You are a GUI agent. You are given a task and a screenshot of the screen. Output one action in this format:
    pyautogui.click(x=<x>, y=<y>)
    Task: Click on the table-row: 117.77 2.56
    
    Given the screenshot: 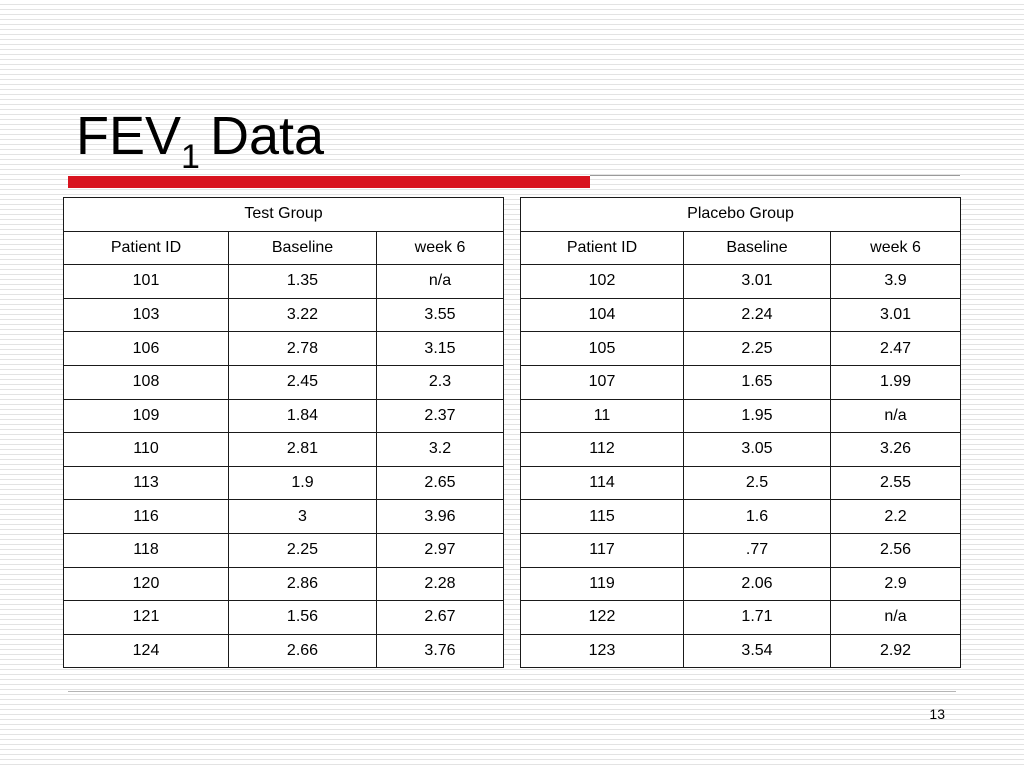 What is the action you would take?
    pyautogui.click(x=741, y=550)
    